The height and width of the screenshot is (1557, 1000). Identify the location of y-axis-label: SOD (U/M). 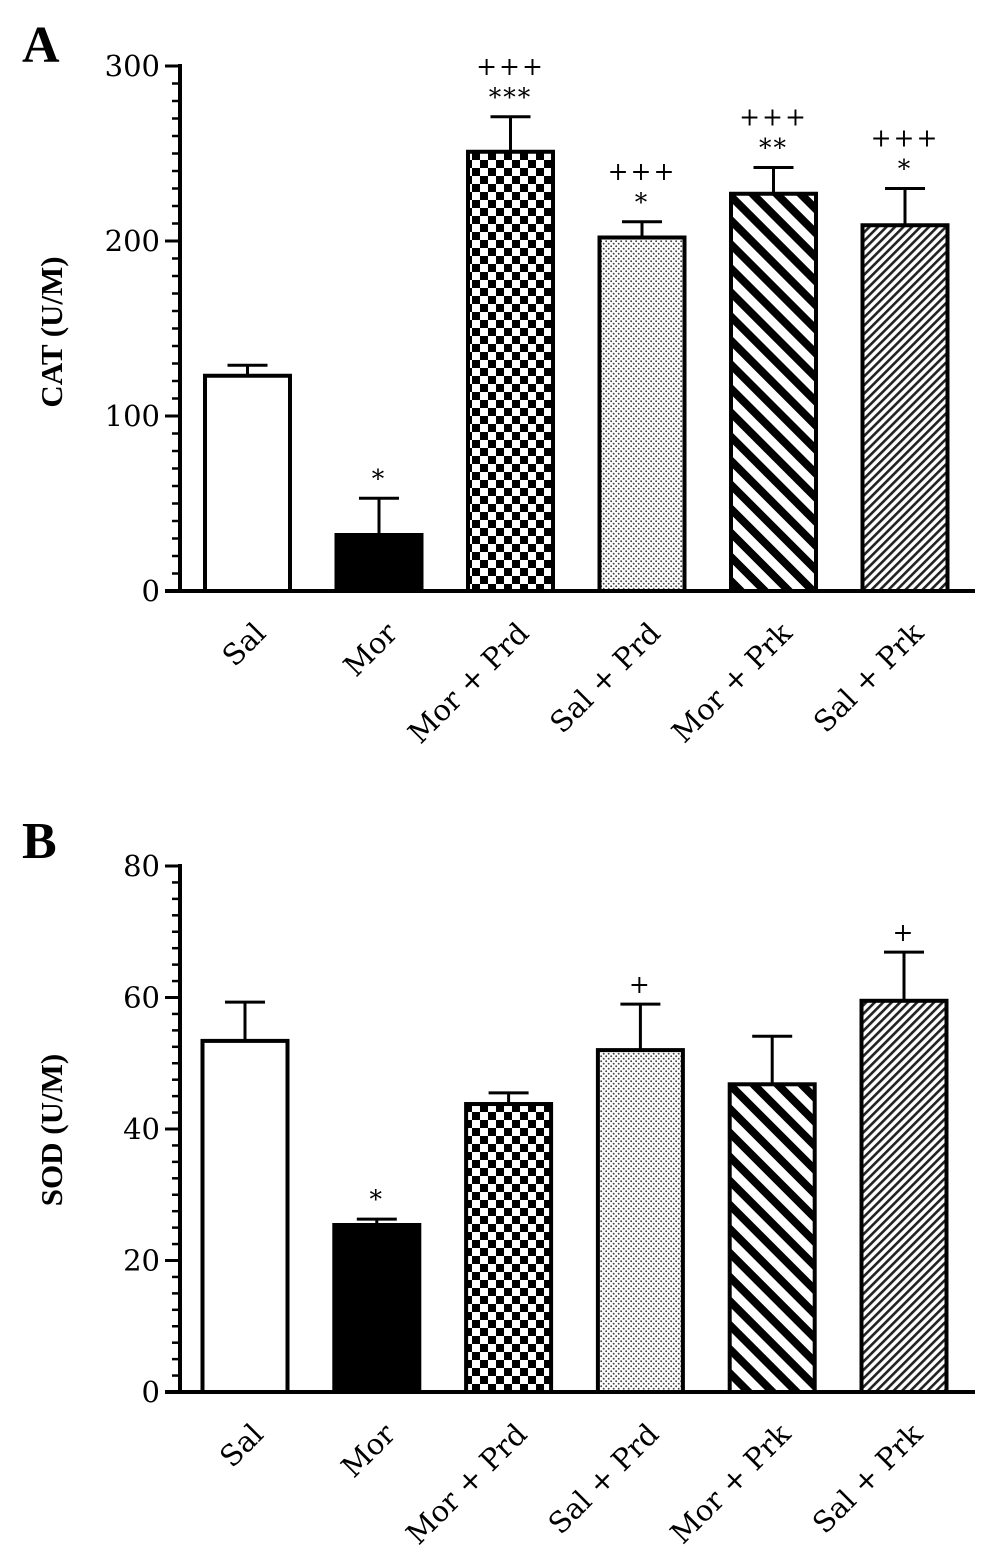
(51, 1130).